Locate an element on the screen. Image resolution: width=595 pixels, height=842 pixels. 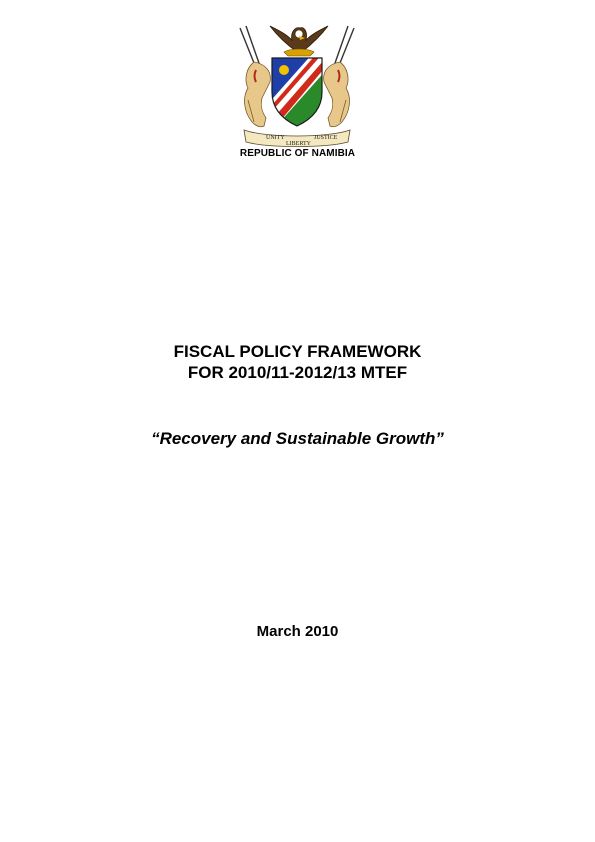
document-subtitle: “Recovery and Sustainable Growth” is located at coordinates (297, 438).